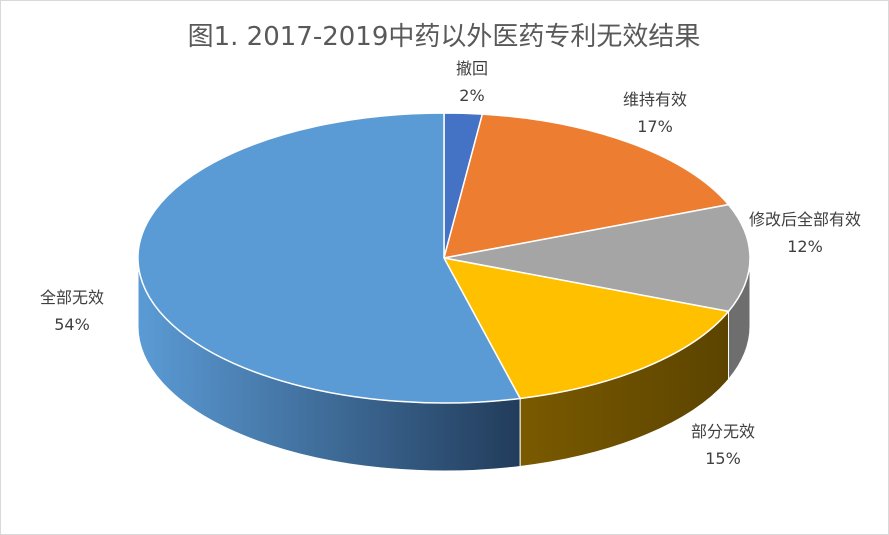 Image resolution: width=889 pixels, height=535 pixels. Describe the element at coordinates (444, 37) in the screenshot. I see `chart-title: 图1. 2017-2019中药以外医药专利无效结果` at that location.